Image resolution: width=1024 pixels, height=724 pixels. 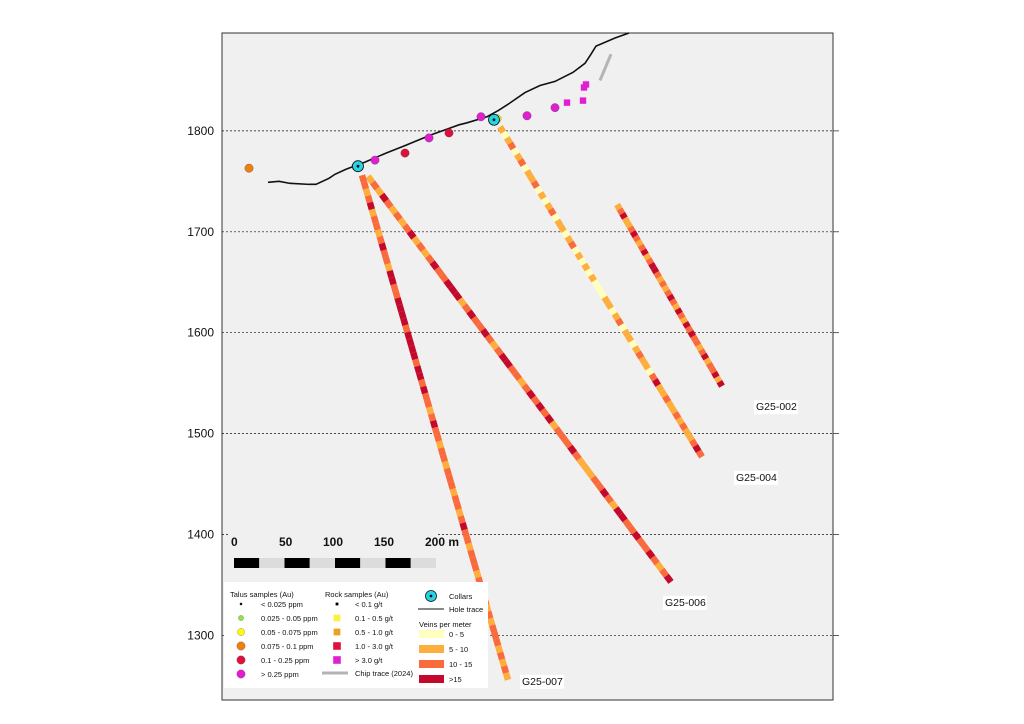 What do you see at coordinates (756, 478) in the screenshot?
I see `hole-label-g25-004: G25-004` at bounding box center [756, 478].